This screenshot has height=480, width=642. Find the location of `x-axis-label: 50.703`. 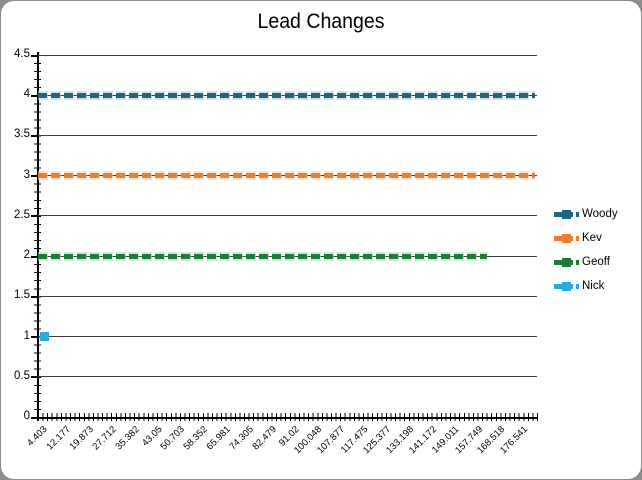

x-axis-label: 50.703 is located at coordinates (173, 438).